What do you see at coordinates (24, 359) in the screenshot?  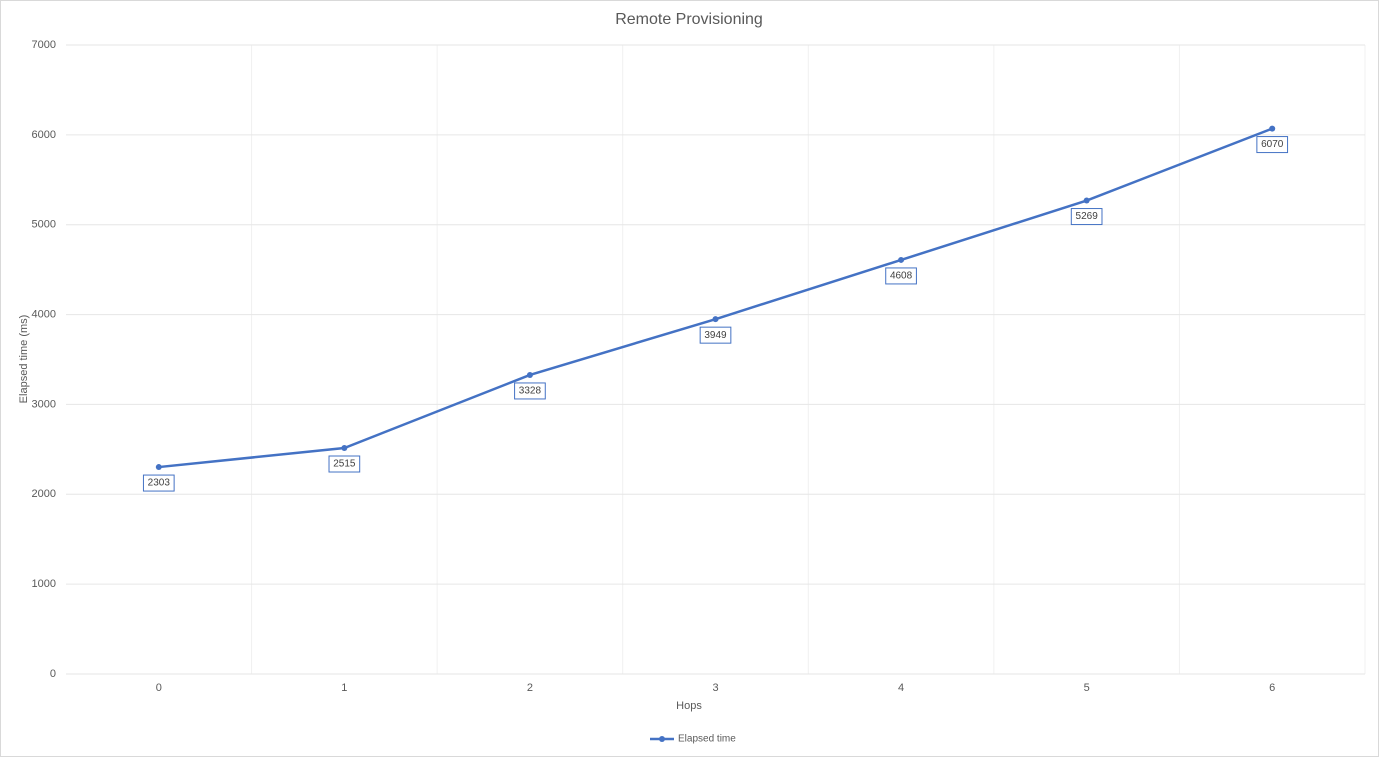 I see `y-axis-title: Elapsed time (ms)` at bounding box center [24, 359].